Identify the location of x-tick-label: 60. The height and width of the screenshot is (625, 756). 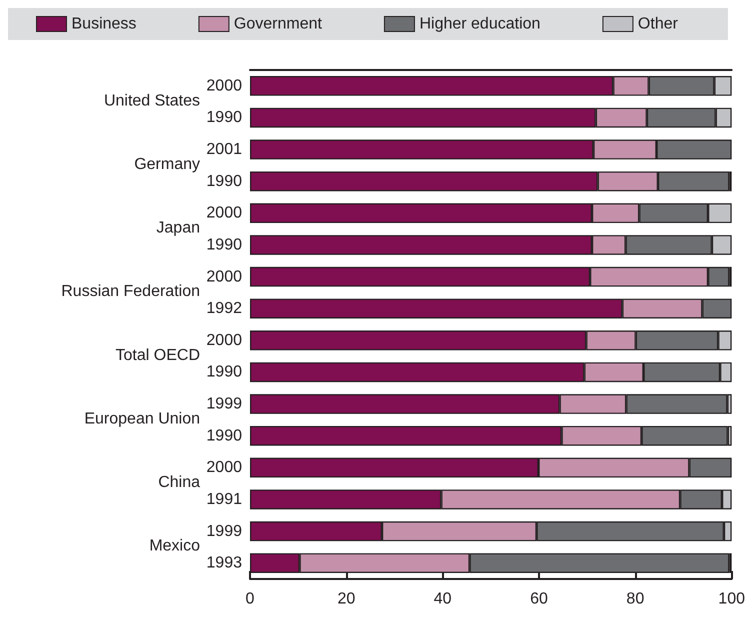
(539, 599).